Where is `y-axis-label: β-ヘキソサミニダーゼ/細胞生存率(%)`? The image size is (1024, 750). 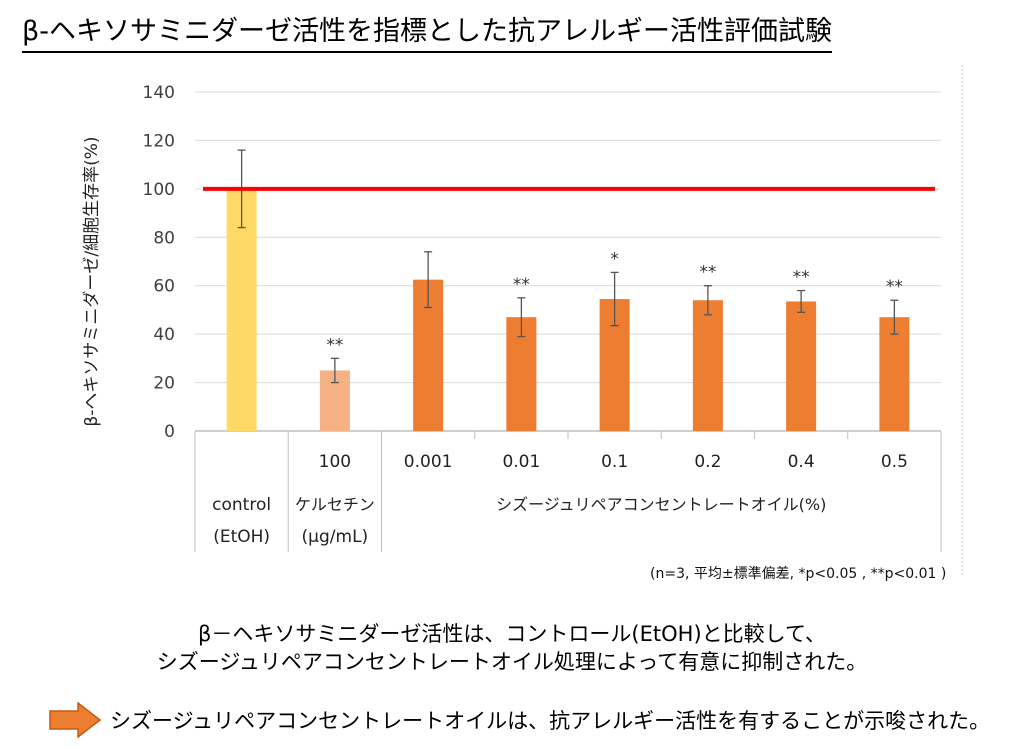 y-axis-label: β-ヘキソサミニダーゼ/細胞生存率(%) is located at coordinates (92, 281).